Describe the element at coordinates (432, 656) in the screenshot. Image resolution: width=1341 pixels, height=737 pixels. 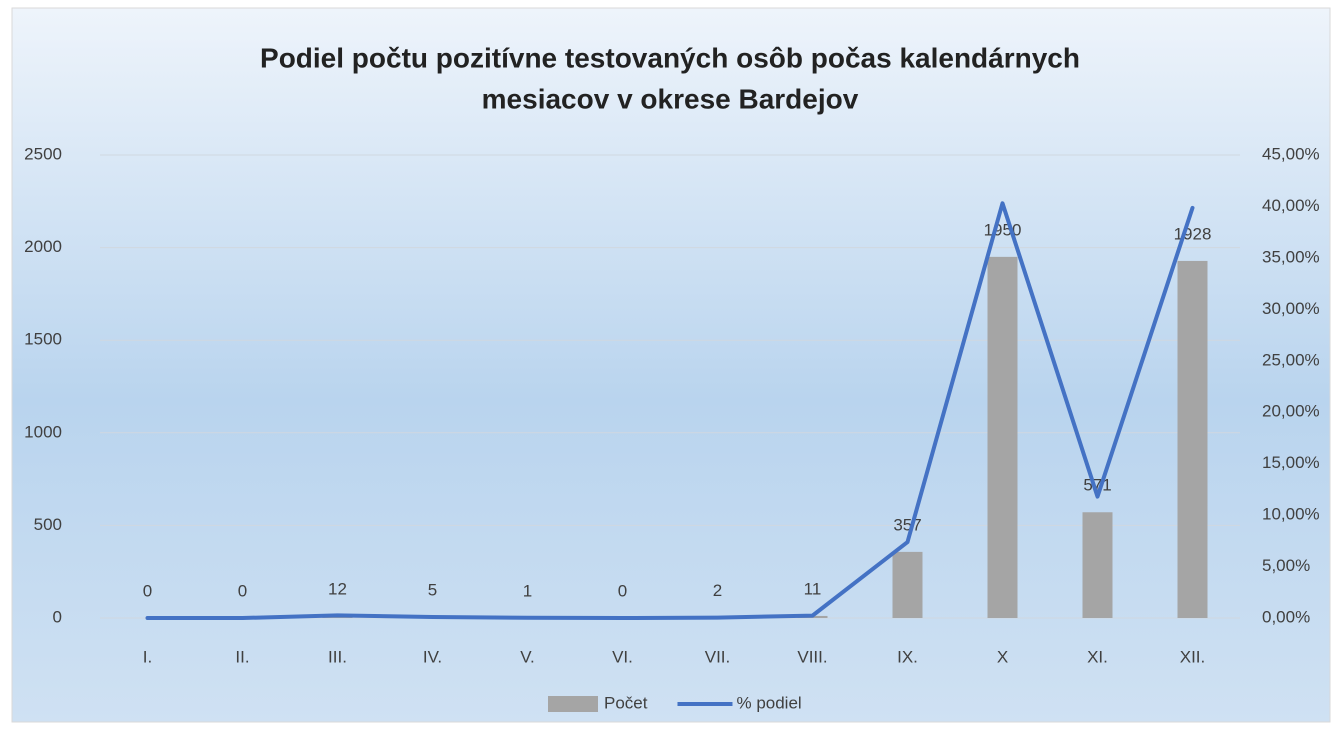
I see `x-tick-label: IV.` at that location.